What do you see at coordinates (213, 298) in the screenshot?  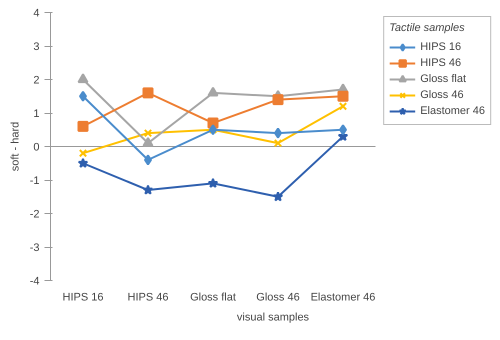 I see `x-tick-label: Gloss flat` at bounding box center [213, 298].